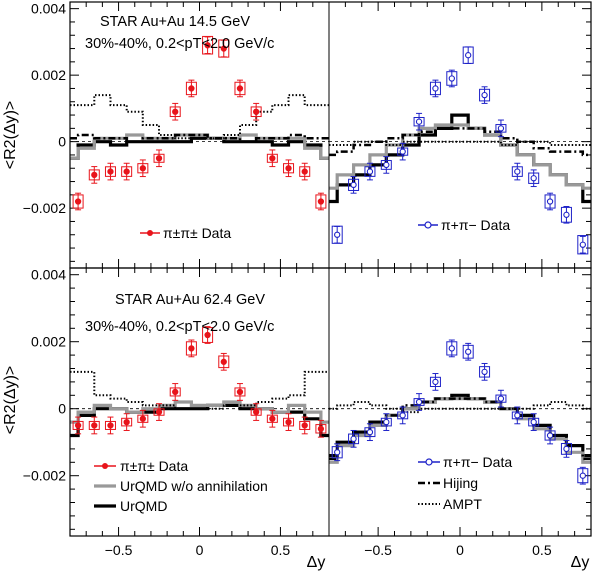  What do you see at coordinates (194, 486) in the screenshot?
I see `svg-text: UrQMD w/o annihilation` at bounding box center [194, 486].